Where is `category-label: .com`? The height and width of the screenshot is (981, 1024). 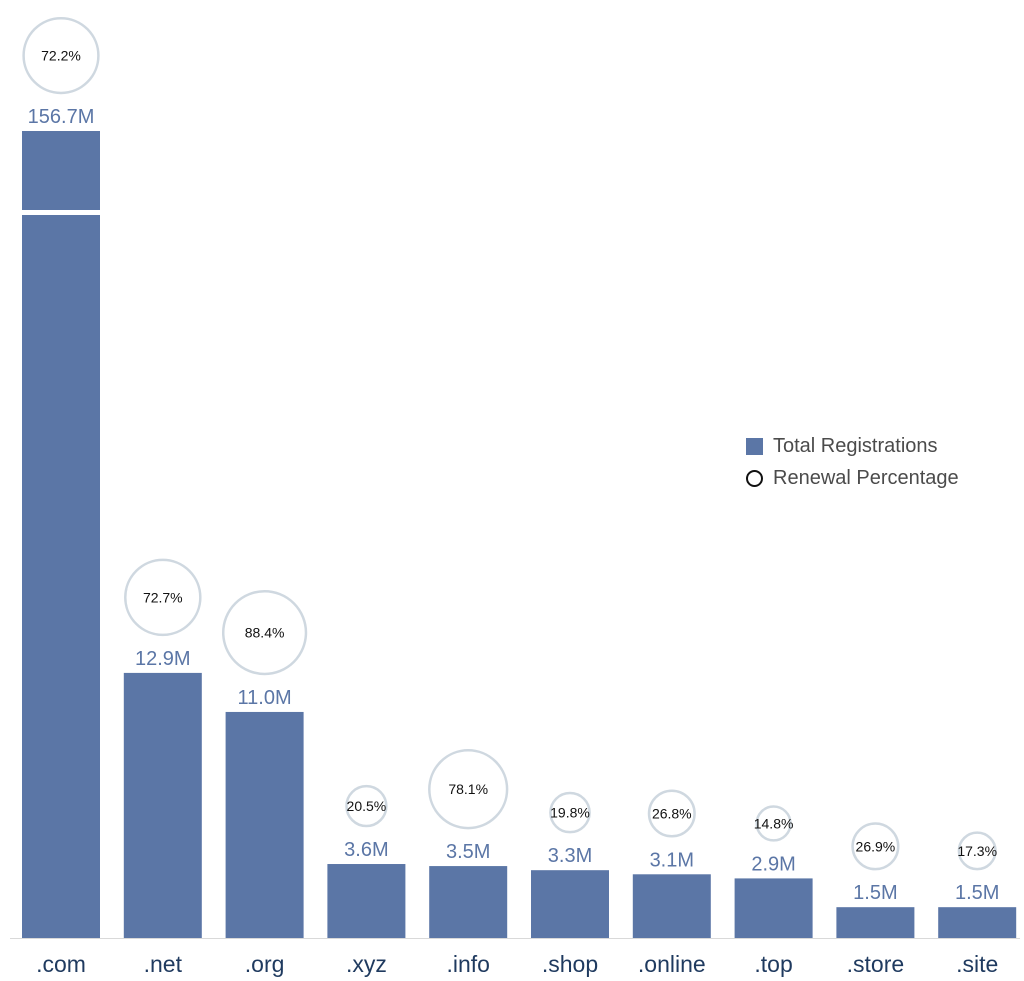
category-label: .com is located at coordinates (61, 964).